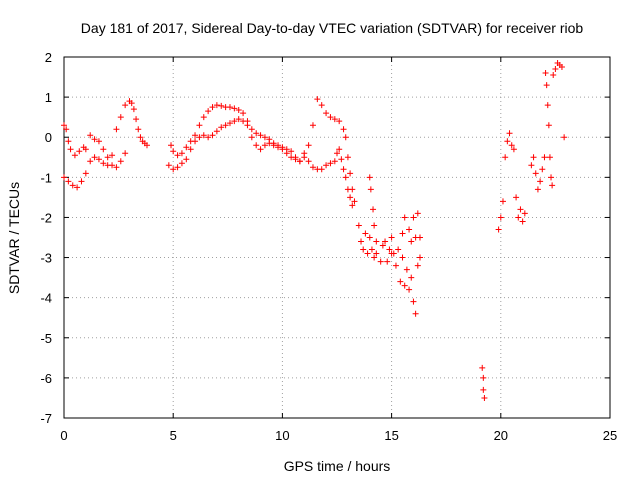  What do you see at coordinates (337, 466) in the screenshot?
I see `x-axis-label: GPS time / hours` at bounding box center [337, 466].